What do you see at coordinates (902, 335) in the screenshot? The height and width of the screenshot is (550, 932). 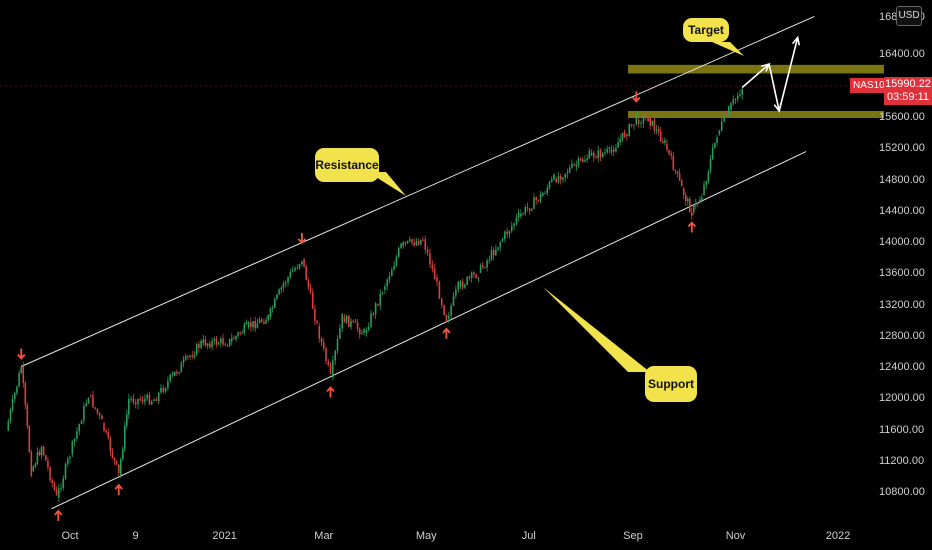 I see `price-axis-label: 12800.00` at bounding box center [902, 335].